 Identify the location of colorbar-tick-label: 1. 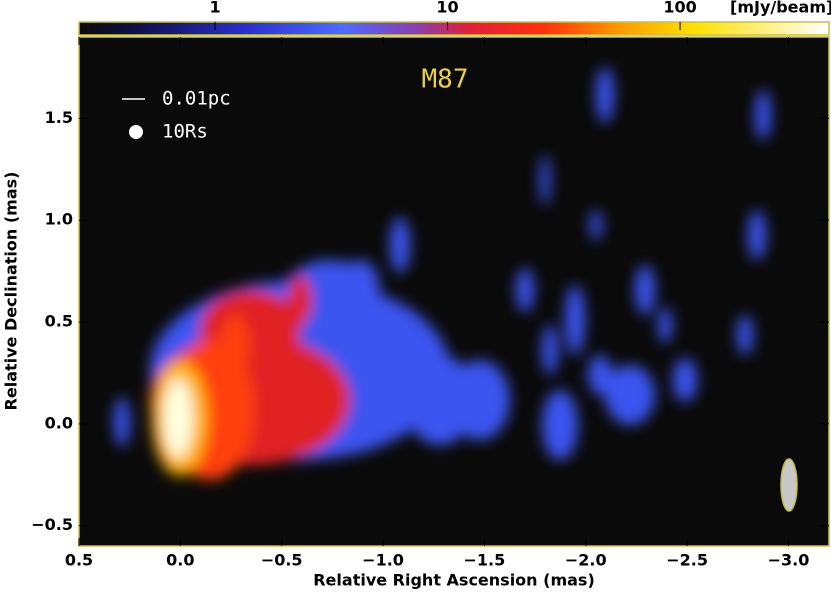
(214, 8).